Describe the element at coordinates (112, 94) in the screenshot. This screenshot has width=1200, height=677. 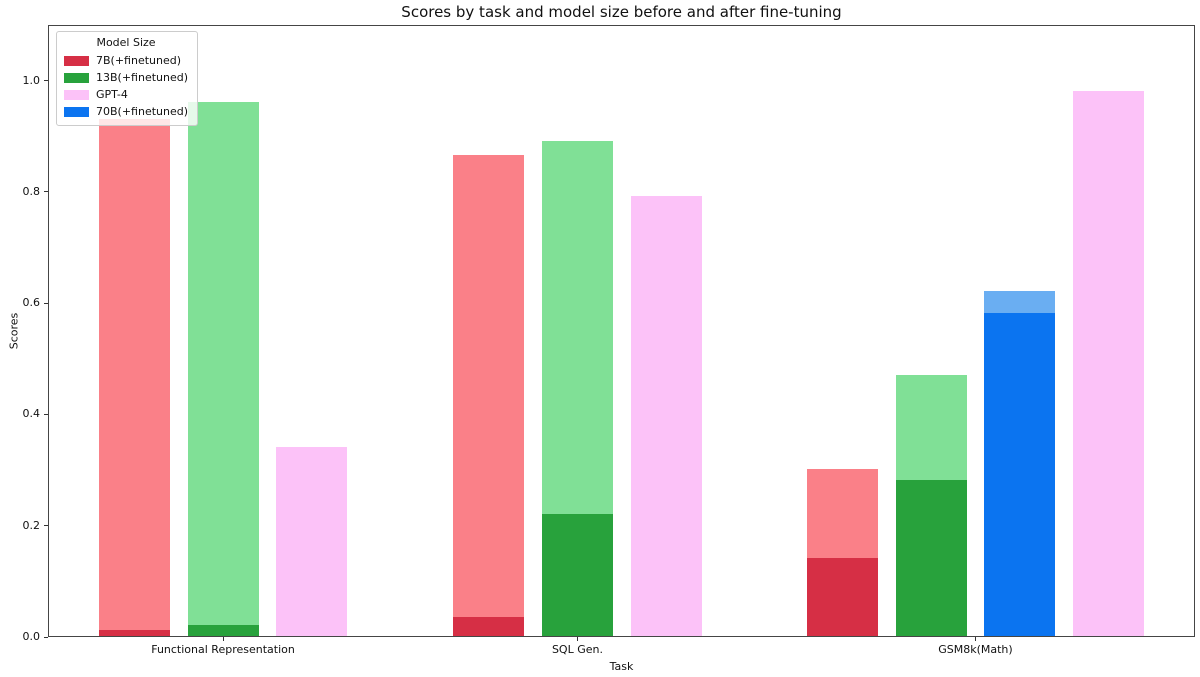
I see `legend-entry-label: GPT-4` at that location.